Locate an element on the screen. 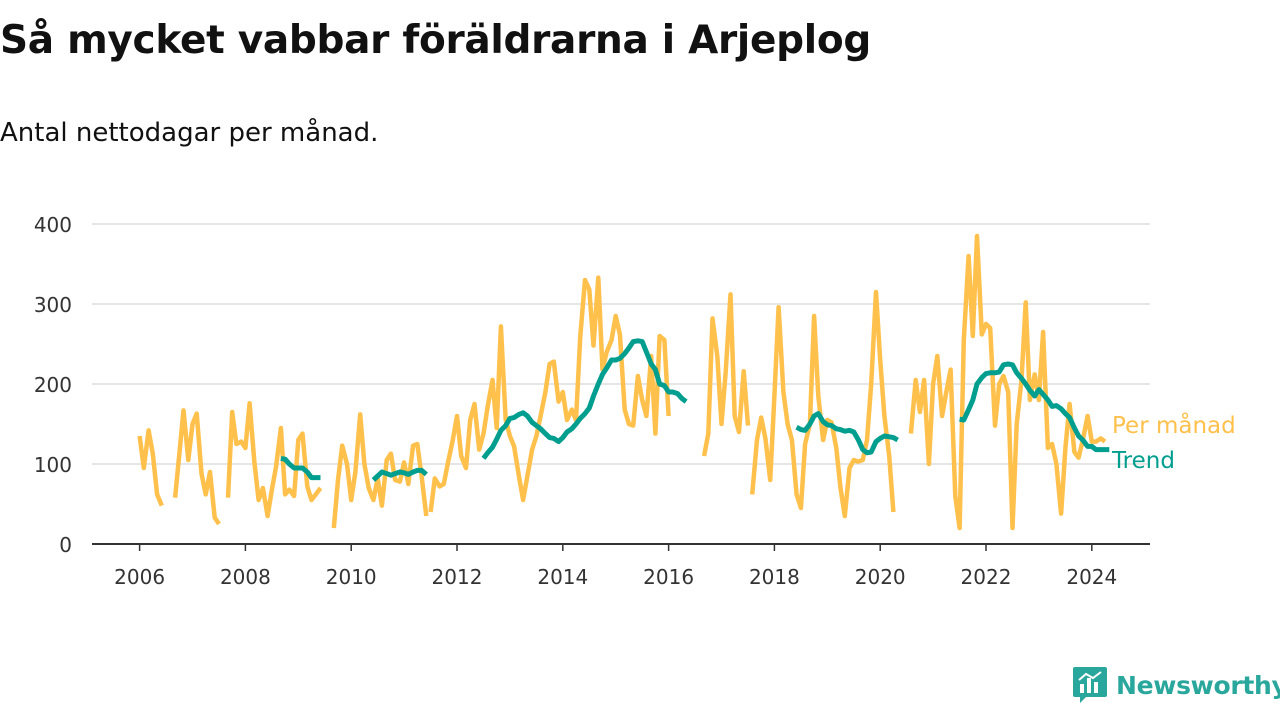  y-tick-label: 0 is located at coordinates (65, 545).